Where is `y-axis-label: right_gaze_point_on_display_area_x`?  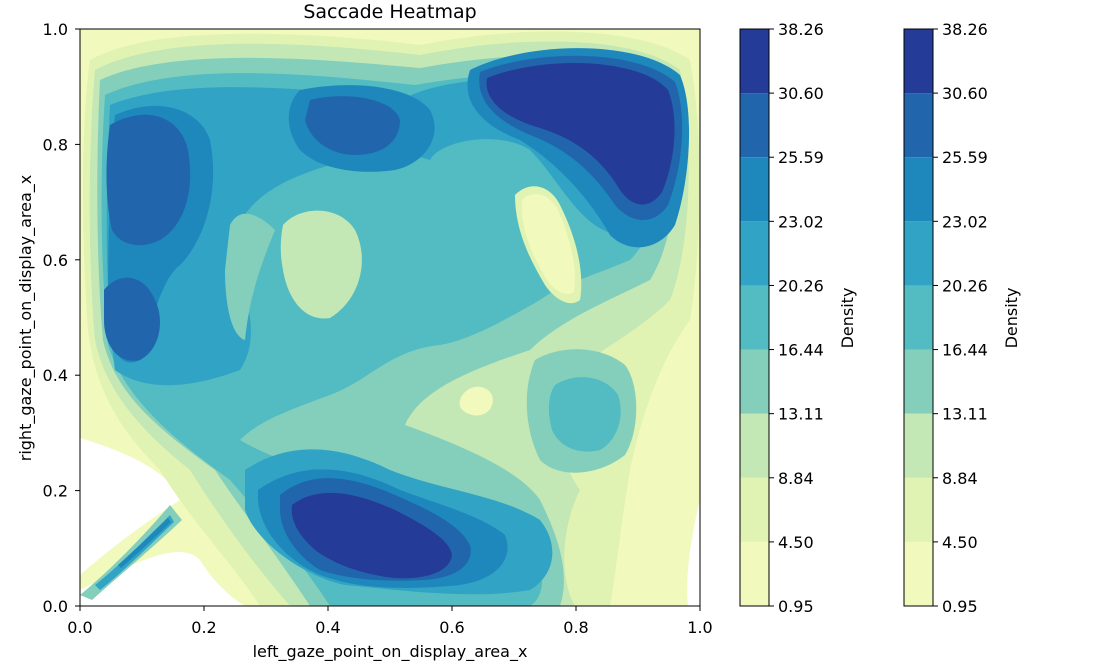 y-axis-label: right_gaze_point_on_display_area_x is located at coordinates (26, 318).